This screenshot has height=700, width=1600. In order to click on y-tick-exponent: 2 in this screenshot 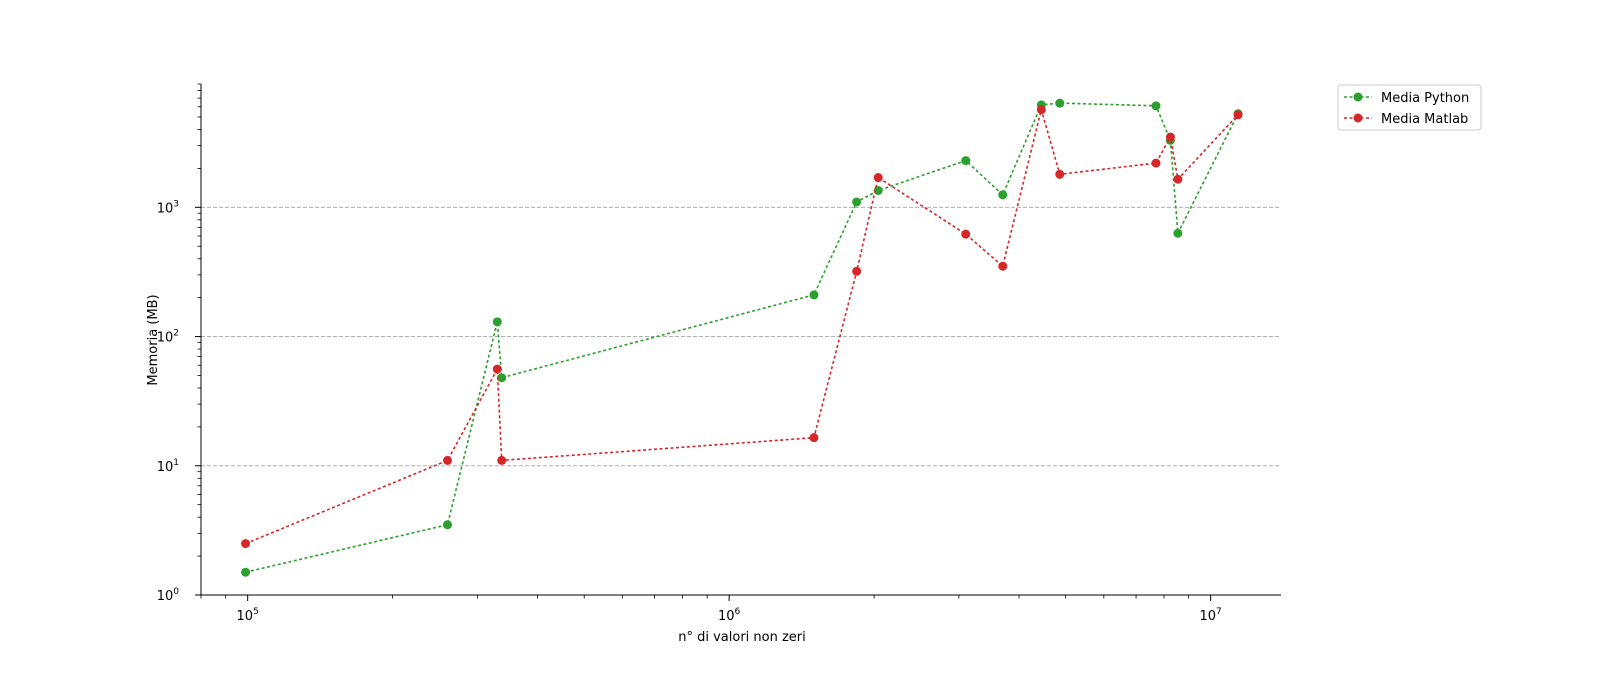, I will do `click(176, 334)`.